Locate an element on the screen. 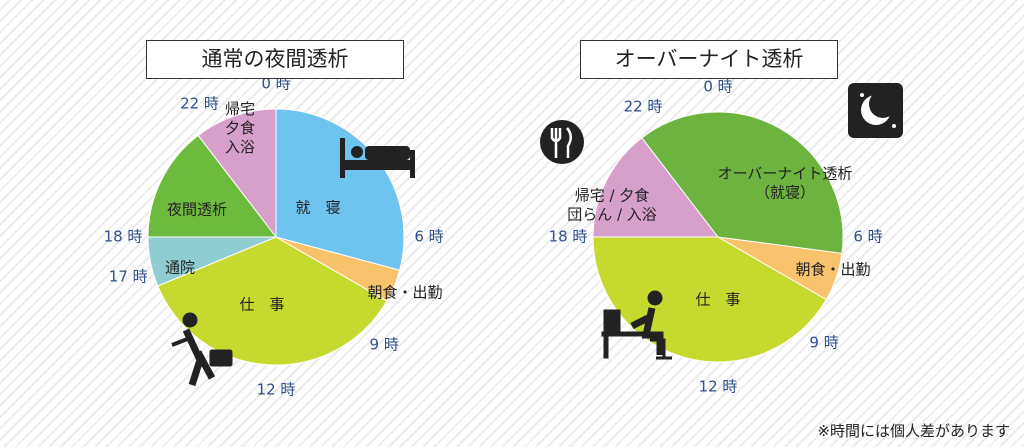  walker-icon is located at coordinates (202, 349).